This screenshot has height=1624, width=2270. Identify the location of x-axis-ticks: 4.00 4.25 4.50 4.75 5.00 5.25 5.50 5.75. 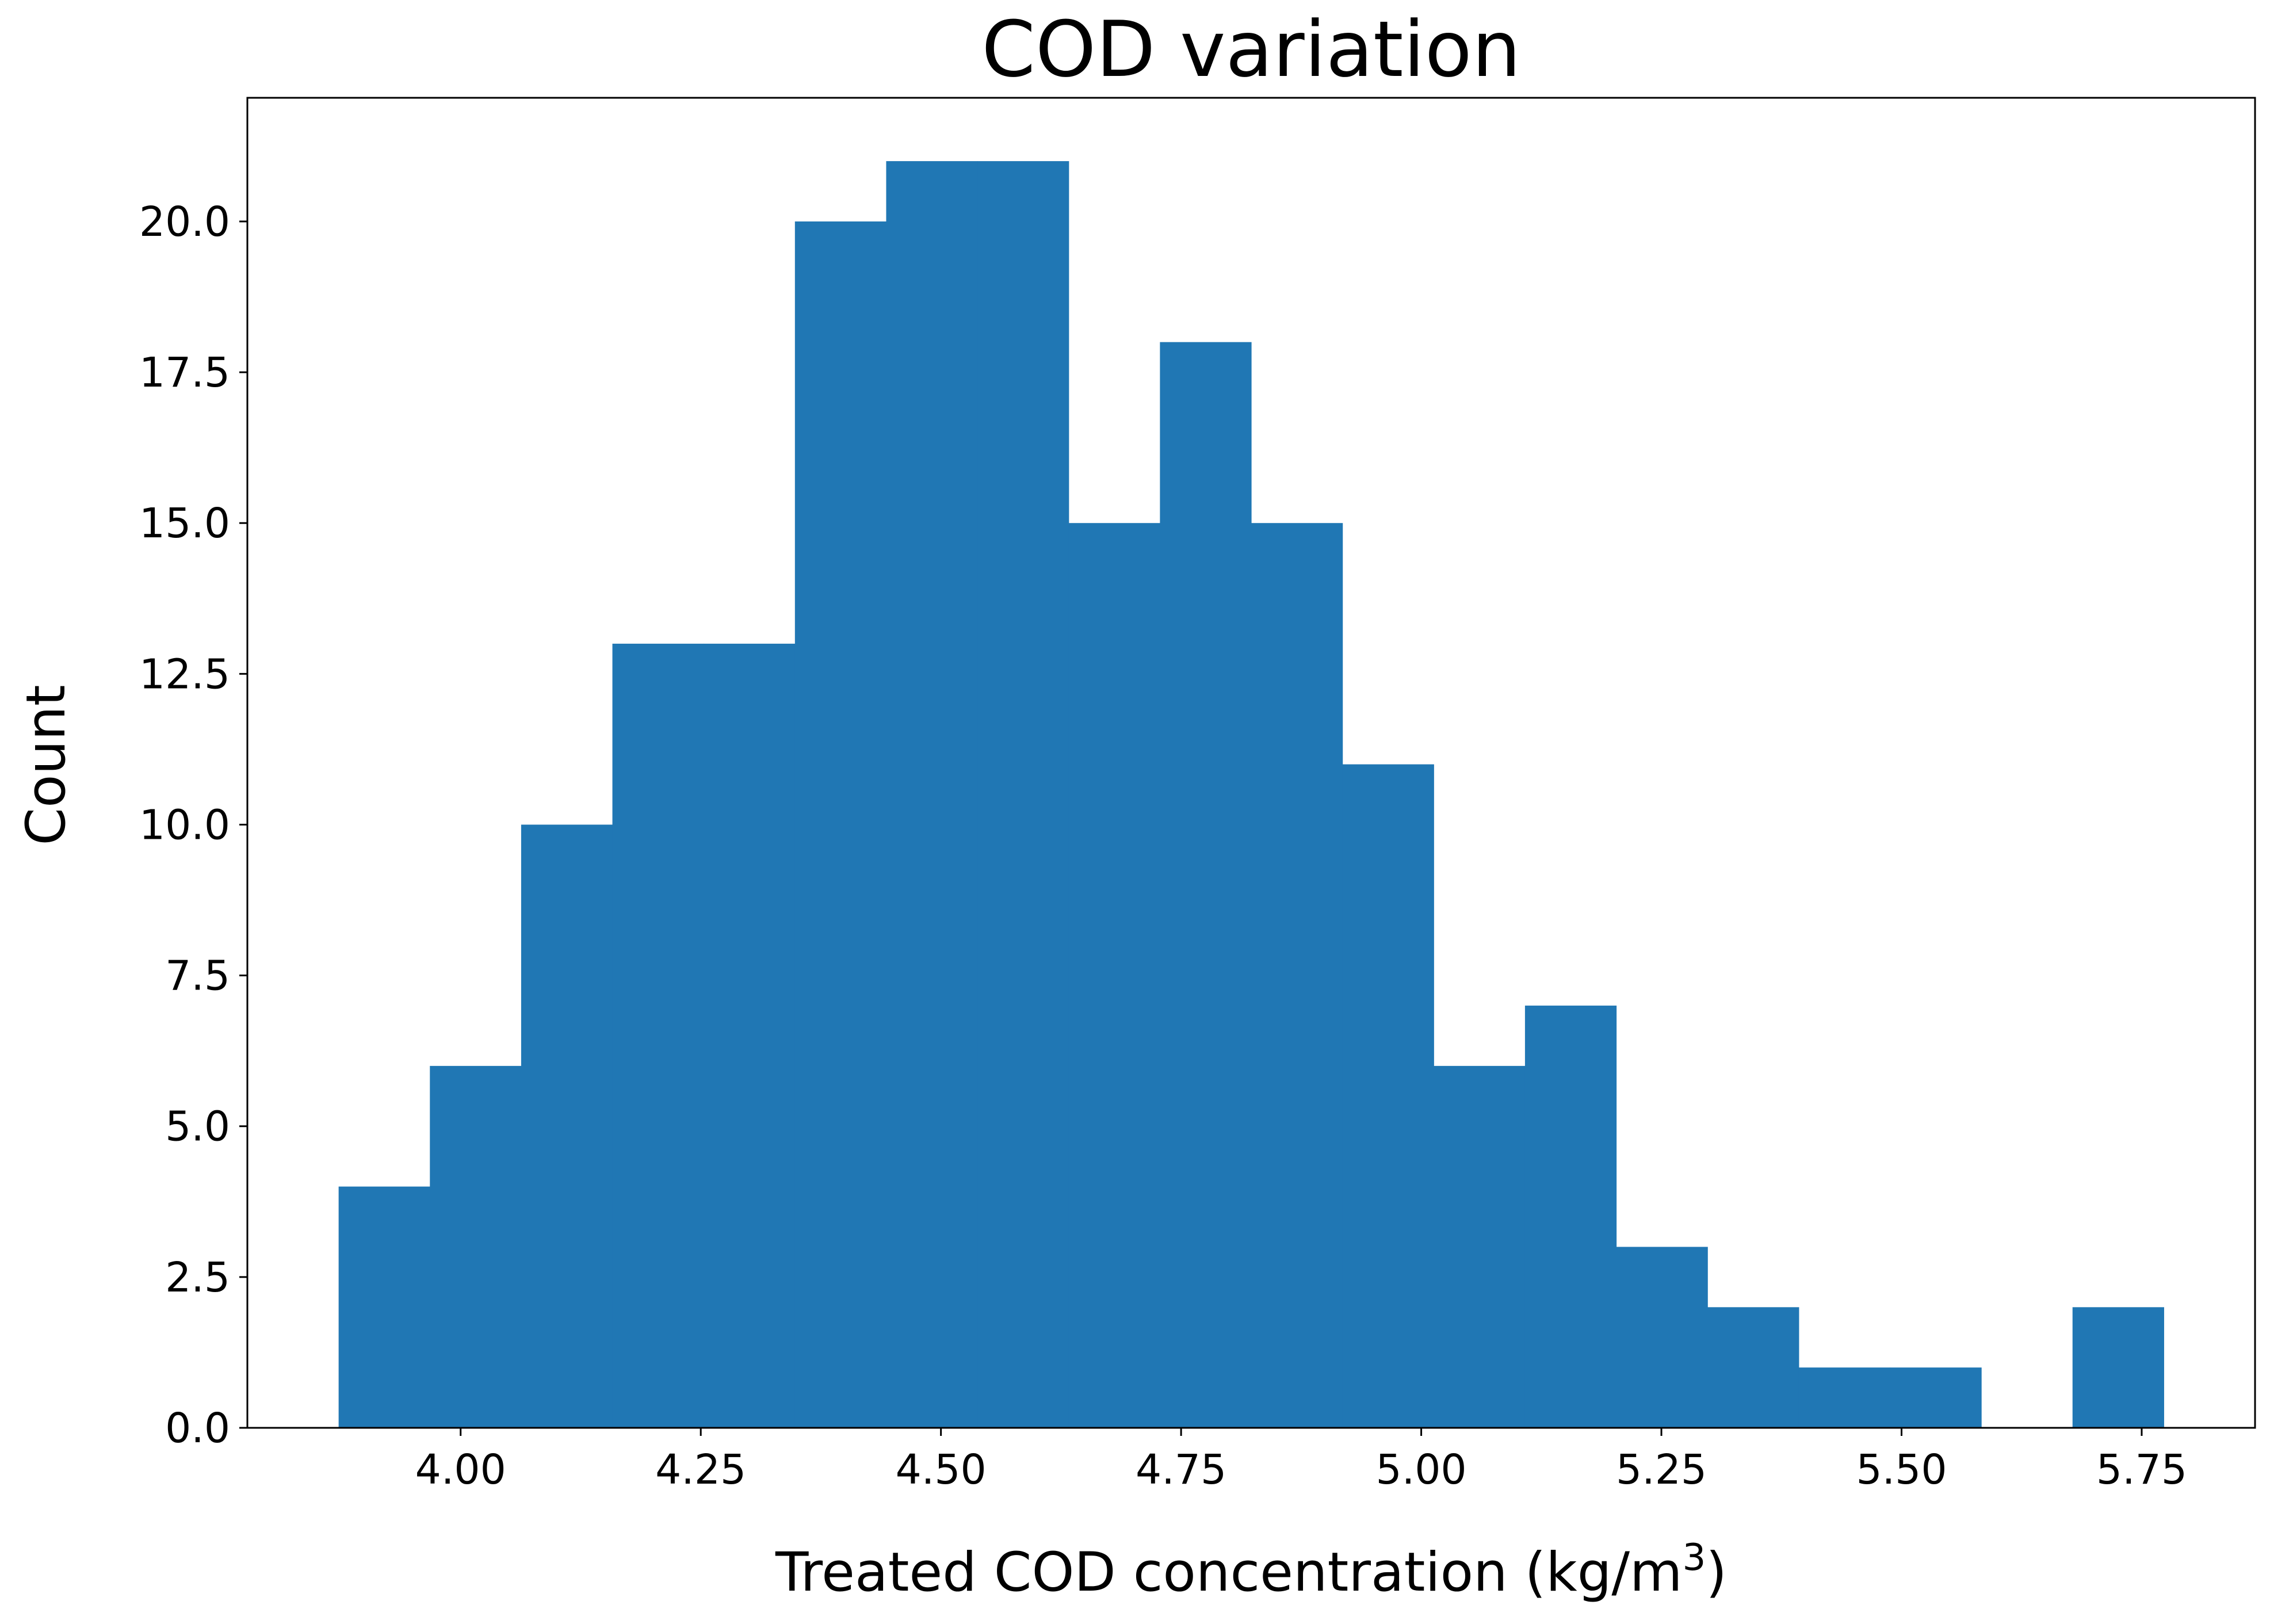
(1301, 1460).